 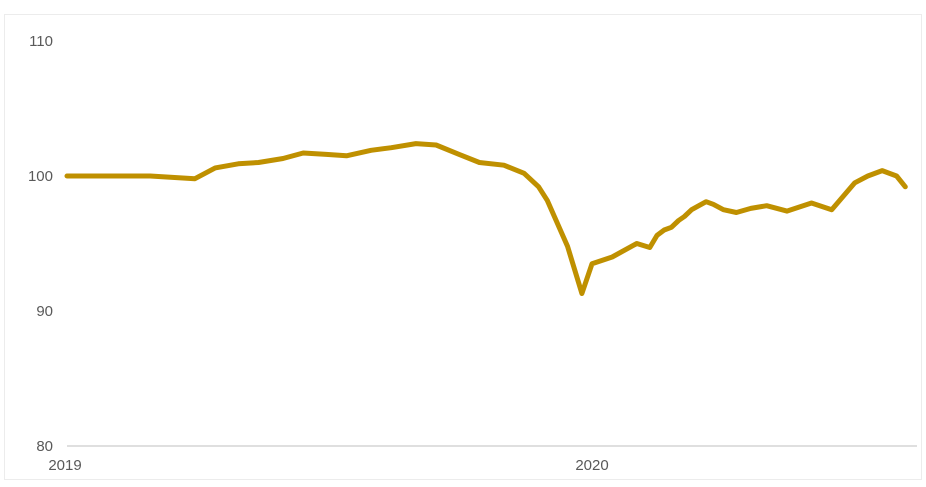 What do you see at coordinates (328, 465) in the screenshot?
I see `x-axis-ticks: 2019 2020` at bounding box center [328, 465].